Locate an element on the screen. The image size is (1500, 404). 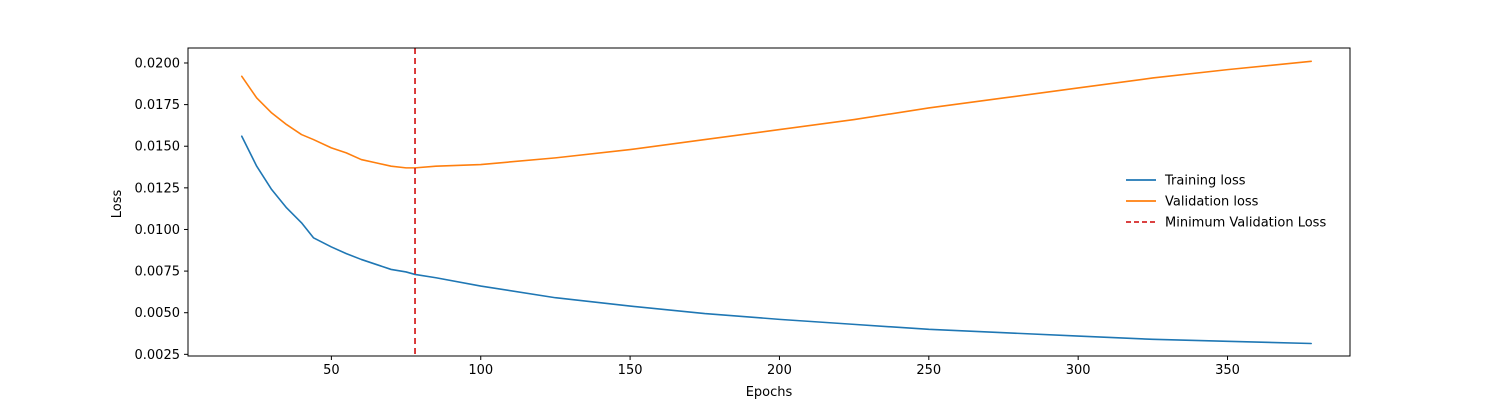
x-tick-label: 300 is located at coordinates (1078, 370).